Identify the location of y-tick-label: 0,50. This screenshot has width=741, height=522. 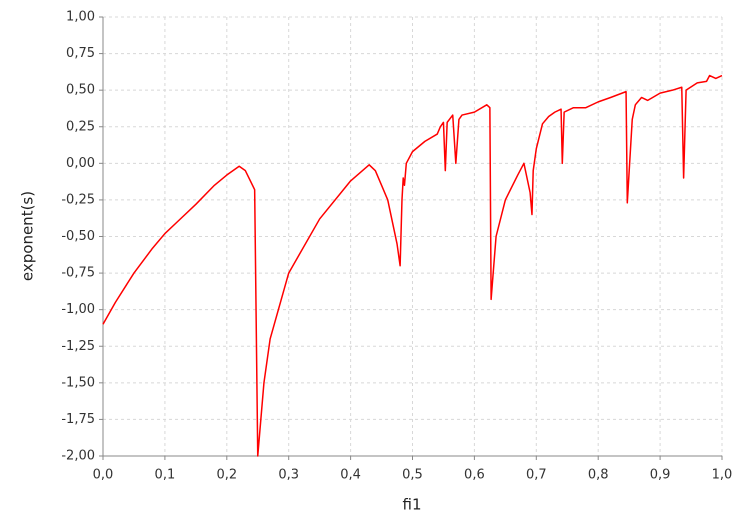
(80, 90).